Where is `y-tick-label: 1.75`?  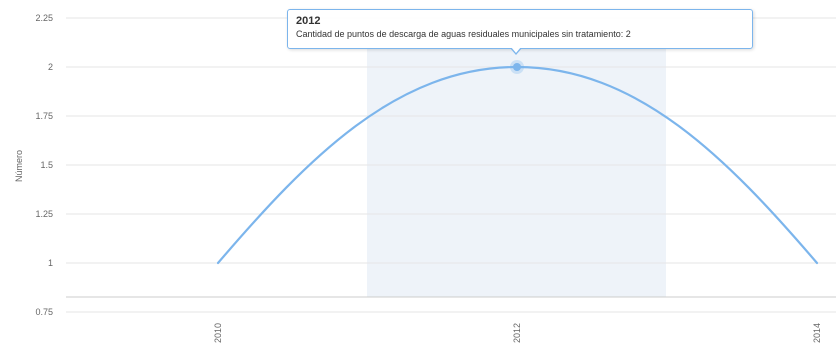 y-tick-label: 1.75 is located at coordinates (44, 116).